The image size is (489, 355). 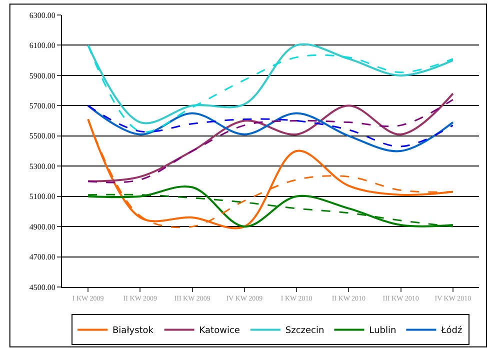 I want to click on y-tick-label: 5100.00, so click(x=42, y=197).